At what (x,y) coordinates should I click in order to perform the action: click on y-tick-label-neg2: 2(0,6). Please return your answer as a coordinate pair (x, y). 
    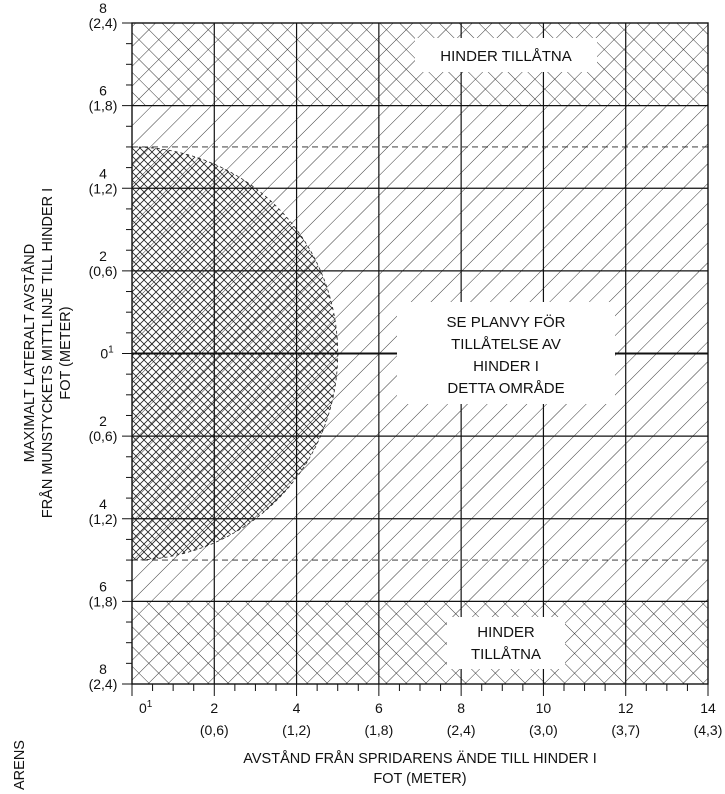
    Looking at the image, I should click on (103, 428).